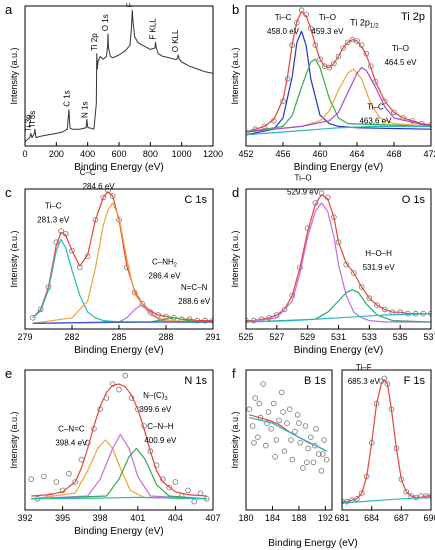 This screenshot has width=435, height=550. Describe the element at coordinates (66, 98) in the screenshot. I see `panel-a-annotation-2: C 1s` at that location.